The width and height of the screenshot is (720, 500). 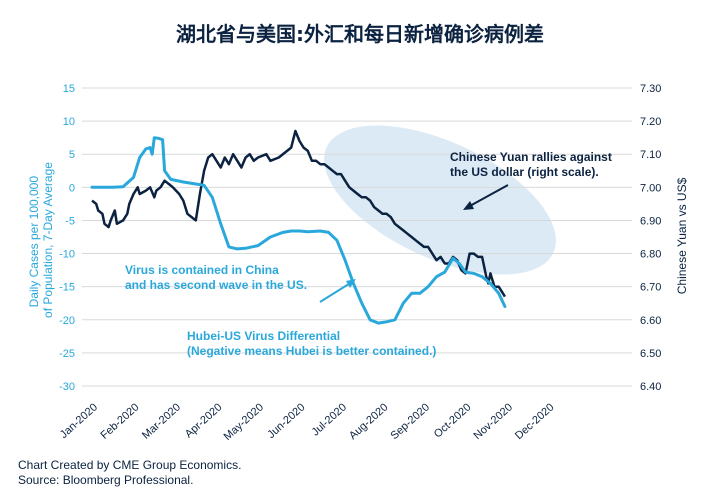 What do you see at coordinates (360, 34) in the screenshot?
I see `chart-title: 湖北省与美国:外汇和每日新增确诊病例差` at bounding box center [360, 34].